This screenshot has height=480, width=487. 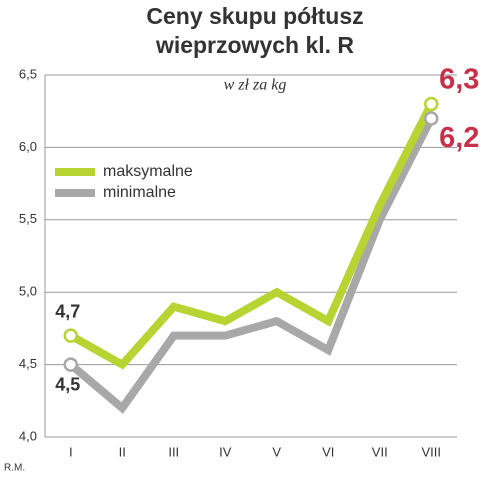 What do you see at coordinates (148, 171) in the screenshot?
I see `legend-label: maksymalne` at bounding box center [148, 171].